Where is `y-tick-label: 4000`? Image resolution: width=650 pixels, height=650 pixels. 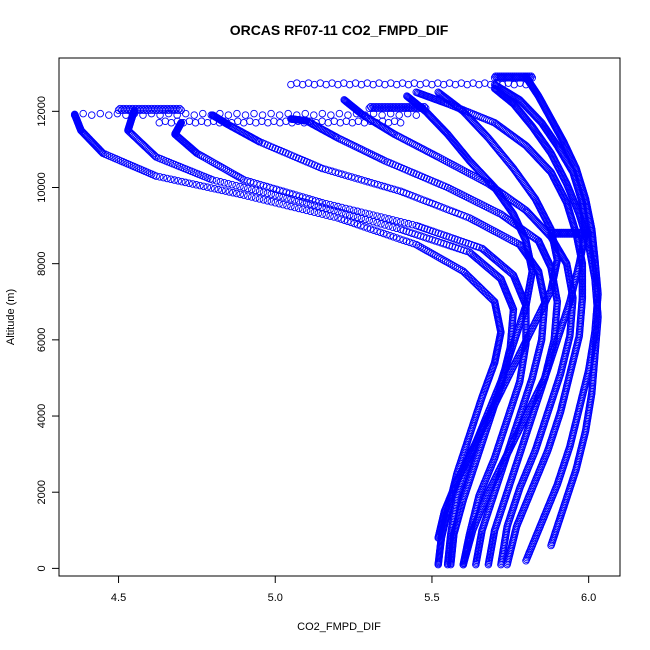 y-tick-label: 4000 is located at coordinates (42, 416).